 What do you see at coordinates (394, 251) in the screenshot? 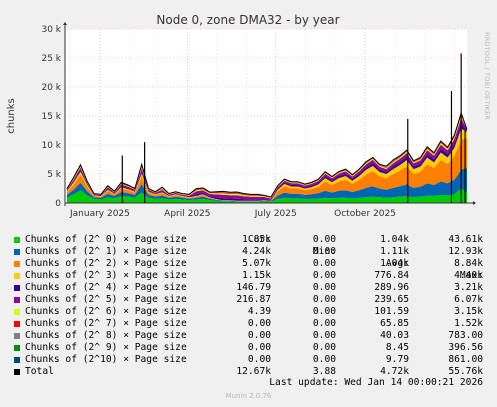
I see `legend-avg: 1.11k` at bounding box center [394, 251].